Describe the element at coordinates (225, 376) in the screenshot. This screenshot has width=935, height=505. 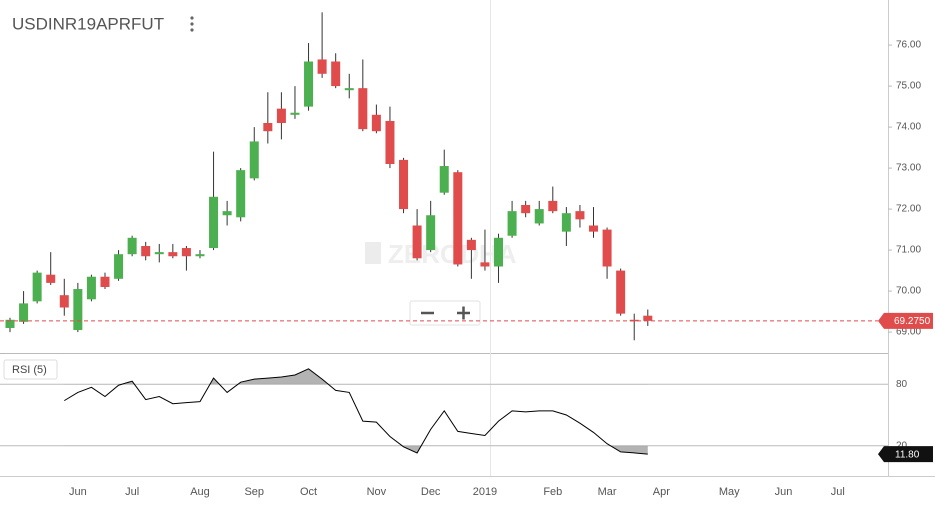
I see `overbought-area` at that location.